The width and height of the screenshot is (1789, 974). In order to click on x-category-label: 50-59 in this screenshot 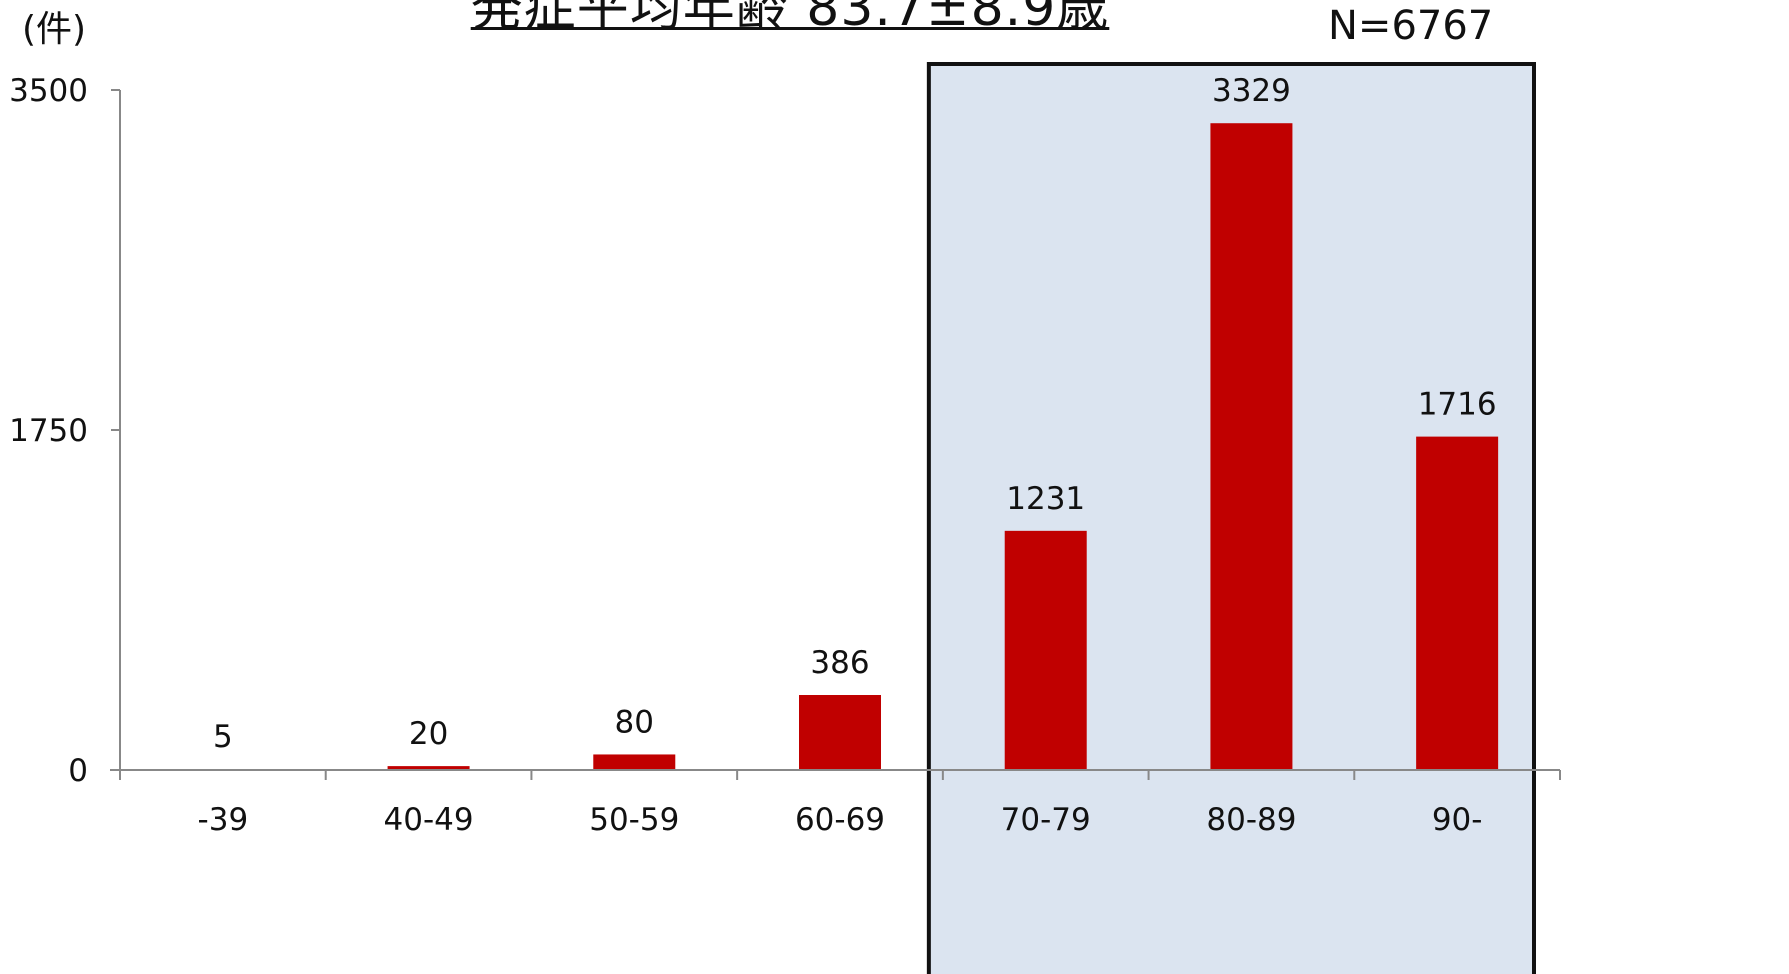, I will do `click(634, 820)`.